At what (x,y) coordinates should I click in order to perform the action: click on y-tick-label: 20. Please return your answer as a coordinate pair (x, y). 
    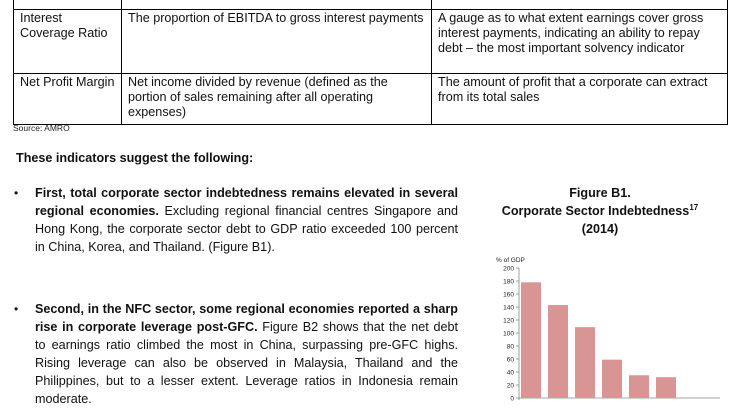
    Looking at the image, I should click on (511, 385).